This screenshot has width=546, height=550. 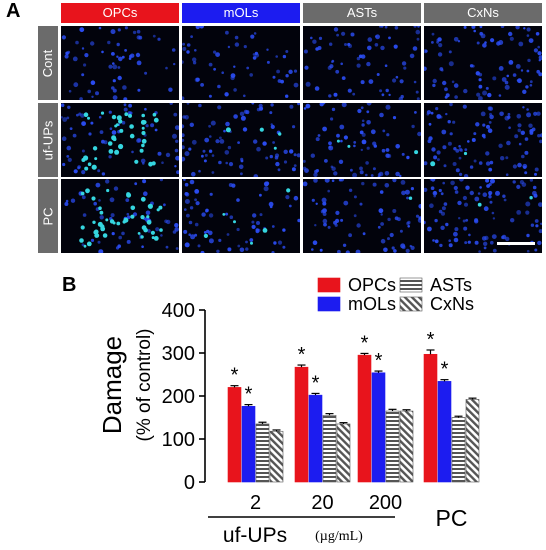 What do you see at coordinates (48, 216) in the screenshot?
I see `row-label-pc: PC` at bounding box center [48, 216].